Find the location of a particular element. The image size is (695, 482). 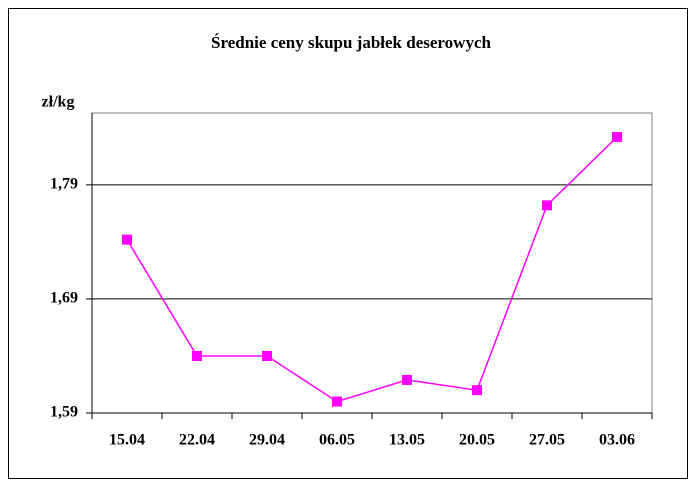

y-tick-label: 1,59 is located at coordinates (64, 412).